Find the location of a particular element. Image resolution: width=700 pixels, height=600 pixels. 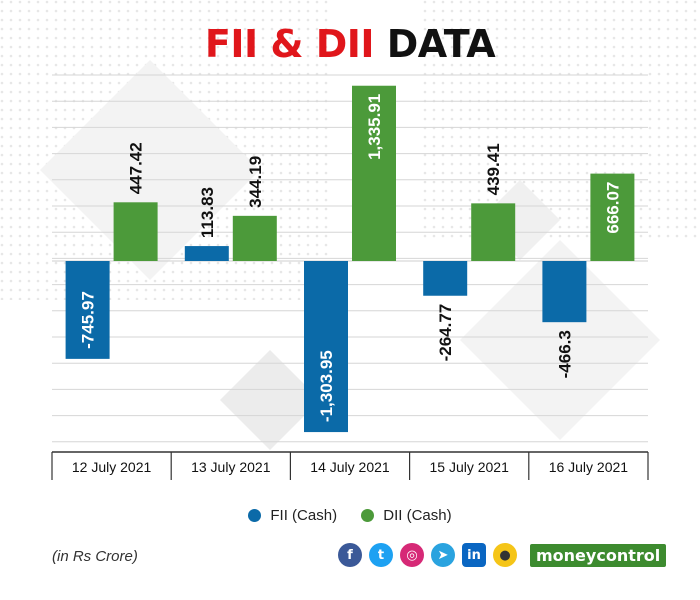

fii-value-label: 113.83 is located at coordinates (207, 212).